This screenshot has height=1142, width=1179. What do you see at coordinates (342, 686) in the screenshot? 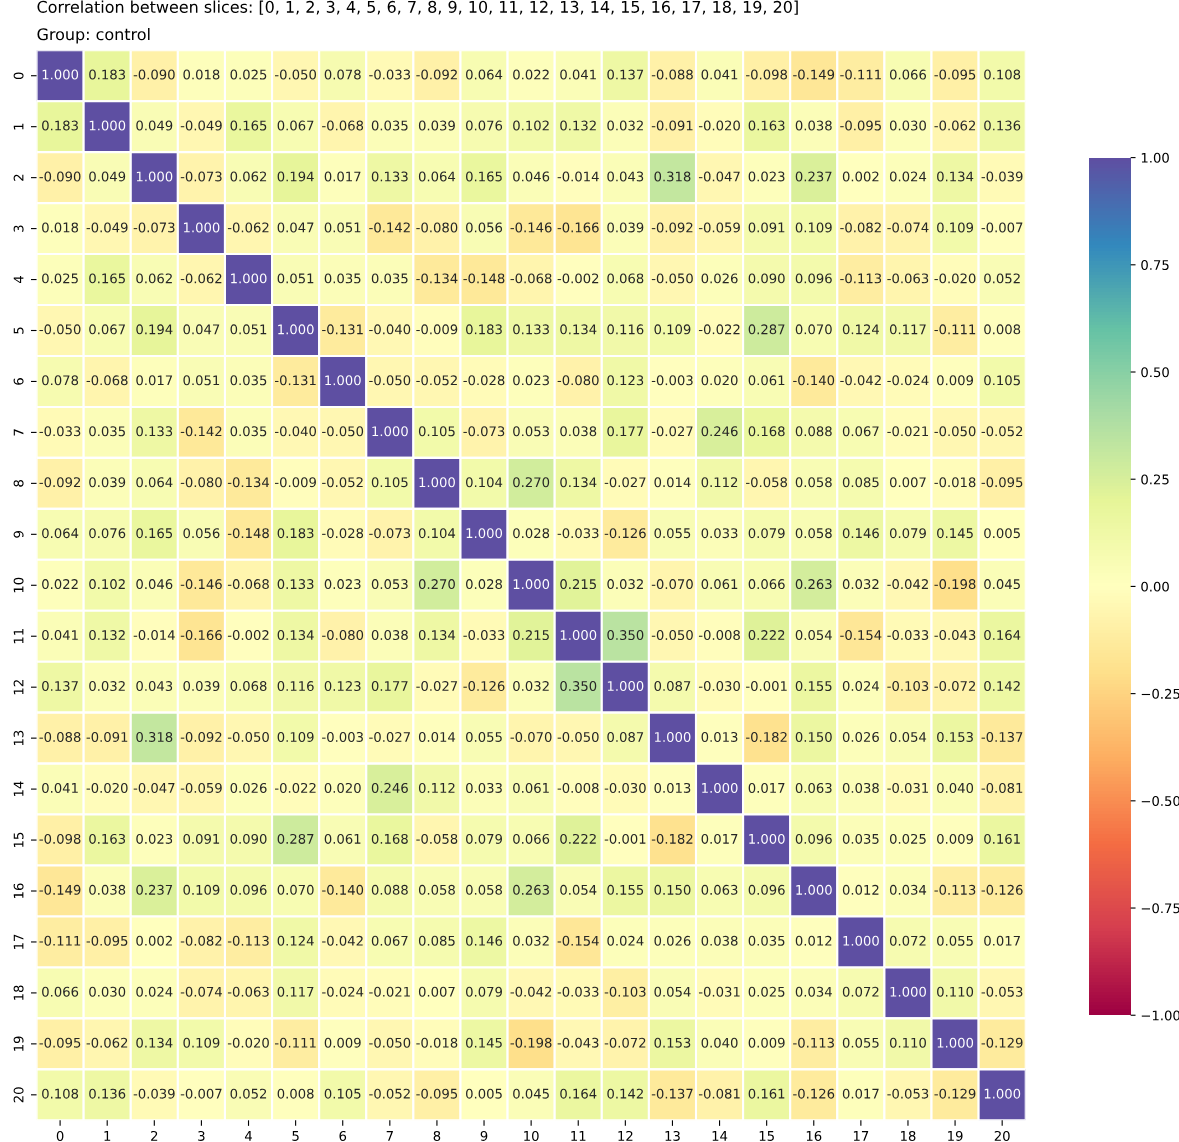
I see `data-label: 0.123` at bounding box center [342, 686].